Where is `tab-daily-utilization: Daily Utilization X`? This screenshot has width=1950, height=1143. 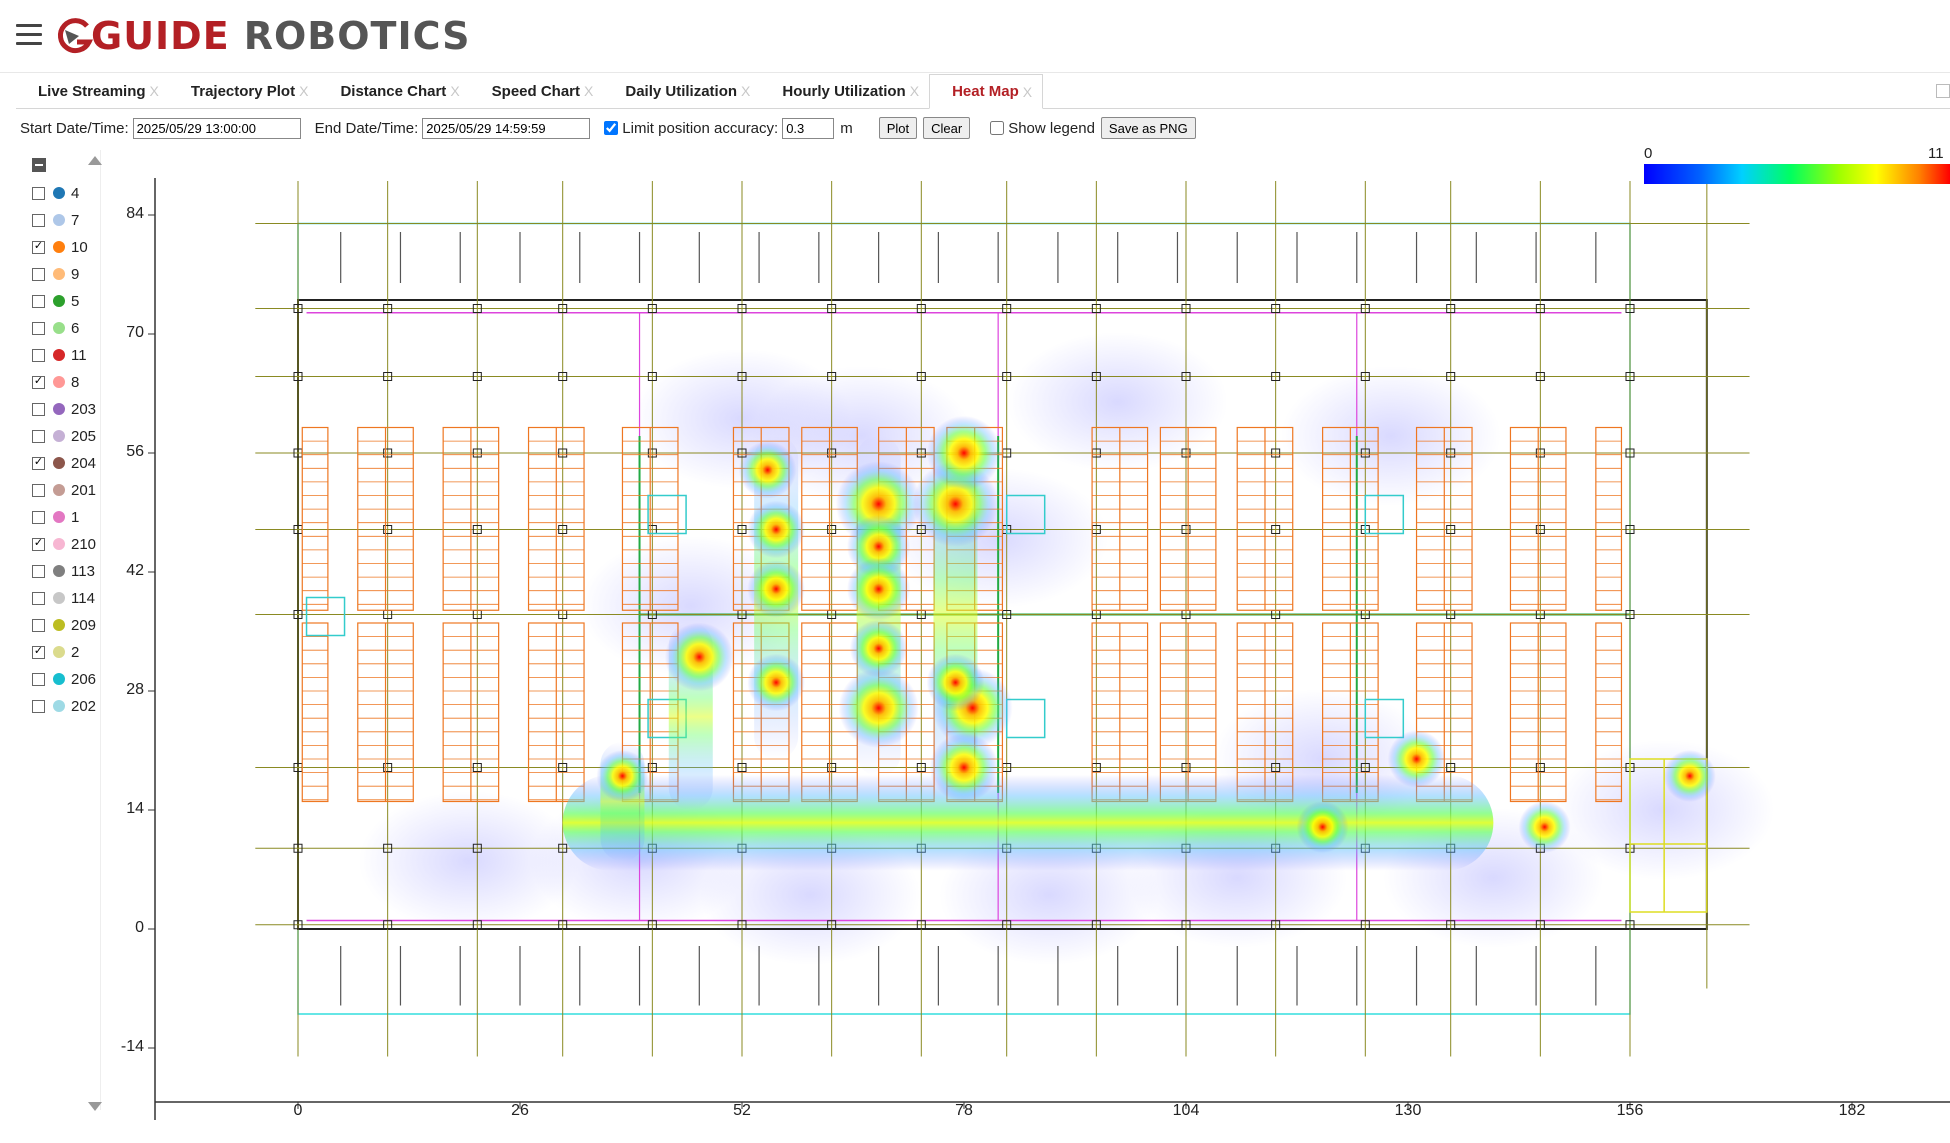
tab-daily-utilization: Daily Utilization X is located at coordinates (688, 91).